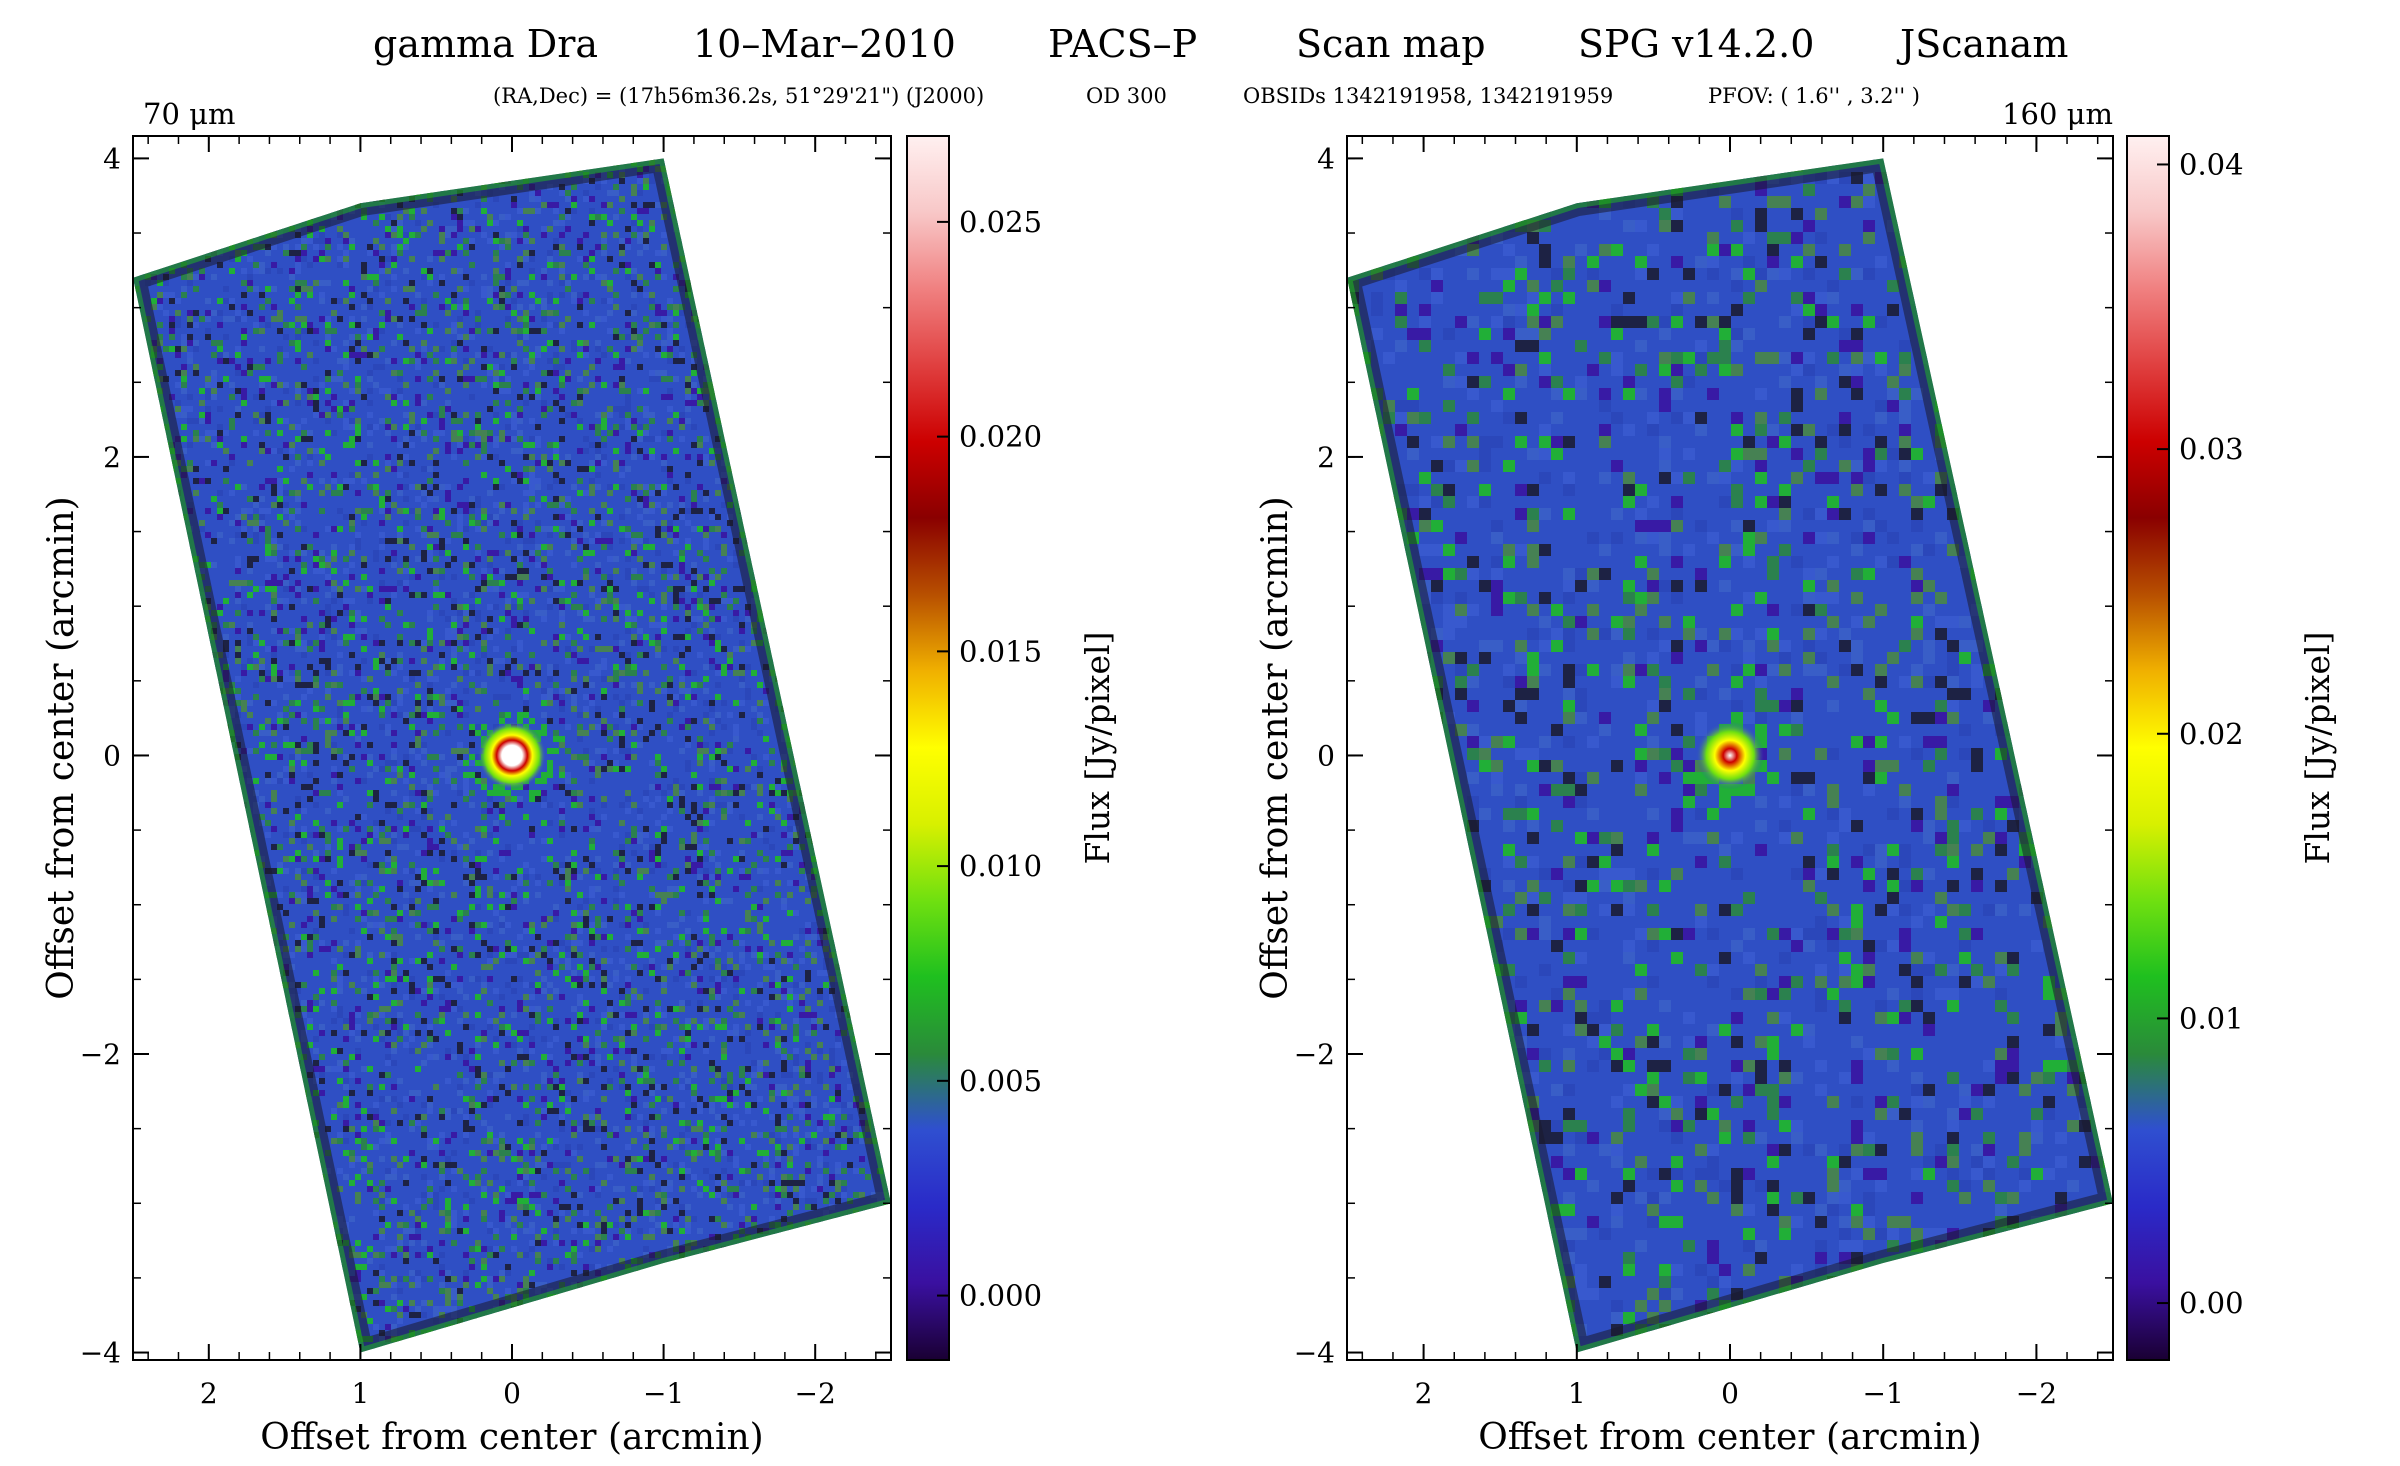  What do you see at coordinates (2211, 734) in the screenshot?
I see `colorbar-tick-label: 0.02` at bounding box center [2211, 734].